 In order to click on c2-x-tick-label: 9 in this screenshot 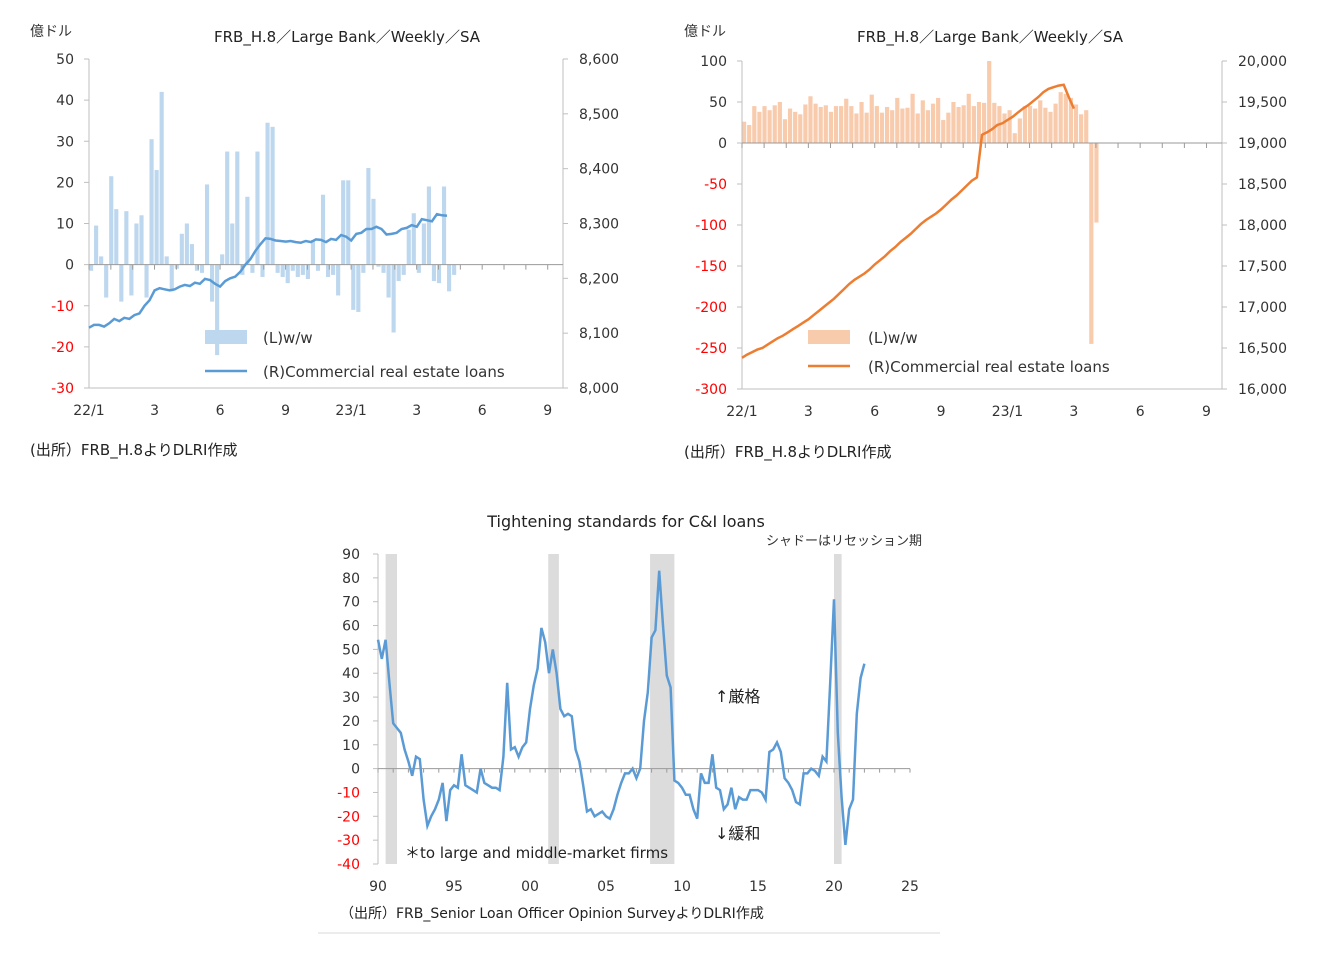, I will do `click(1206, 412)`.